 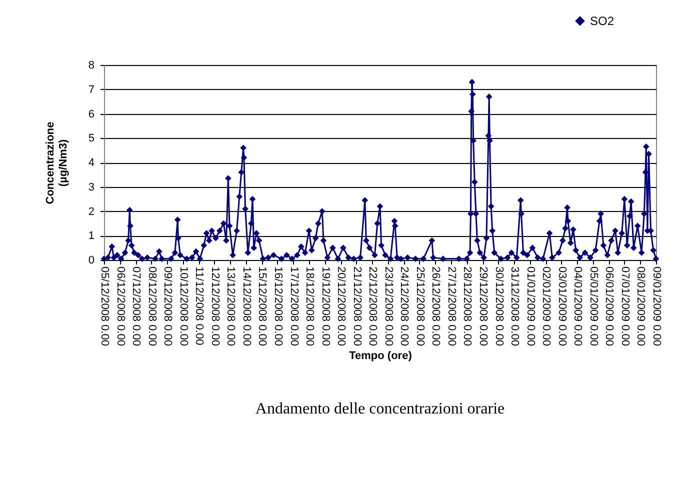 What do you see at coordinates (656, 306) in the screenshot?
I see `x-tick-label: 09/01/2009 0.00` at bounding box center [656, 306].